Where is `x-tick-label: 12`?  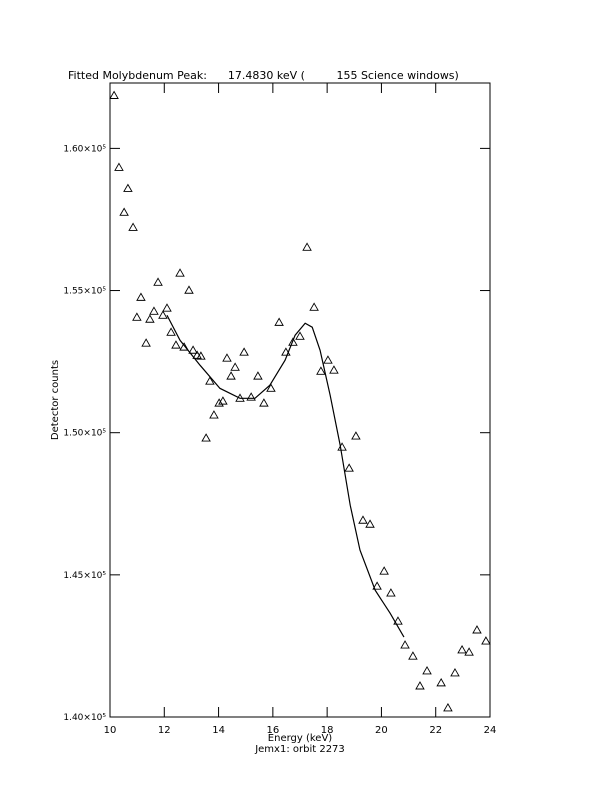 x-tick-label: 12 is located at coordinates (164, 730).